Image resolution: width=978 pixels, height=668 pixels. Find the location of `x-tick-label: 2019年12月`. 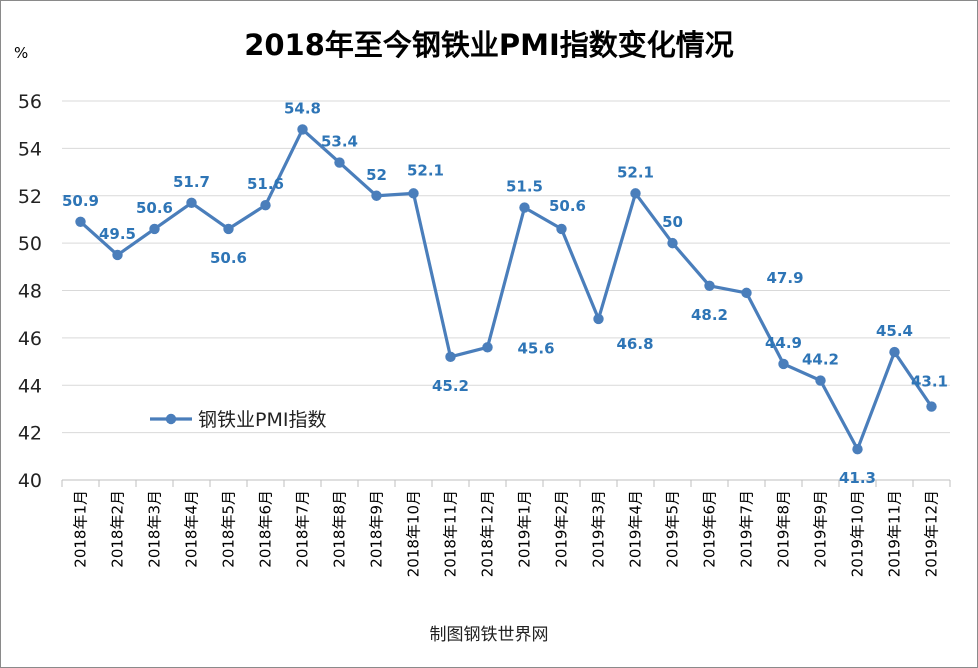

x-tick-label: 2019年12月 is located at coordinates (932, 533).